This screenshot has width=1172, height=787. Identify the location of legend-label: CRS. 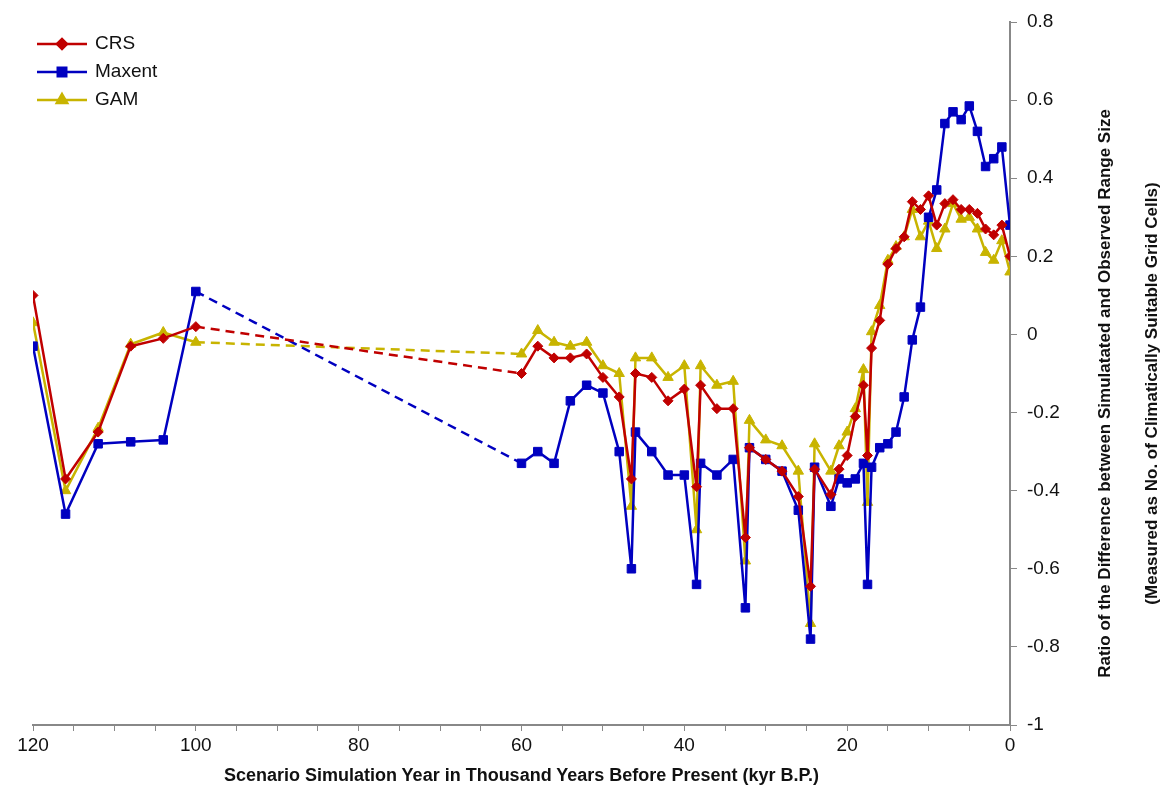
(115, 43).